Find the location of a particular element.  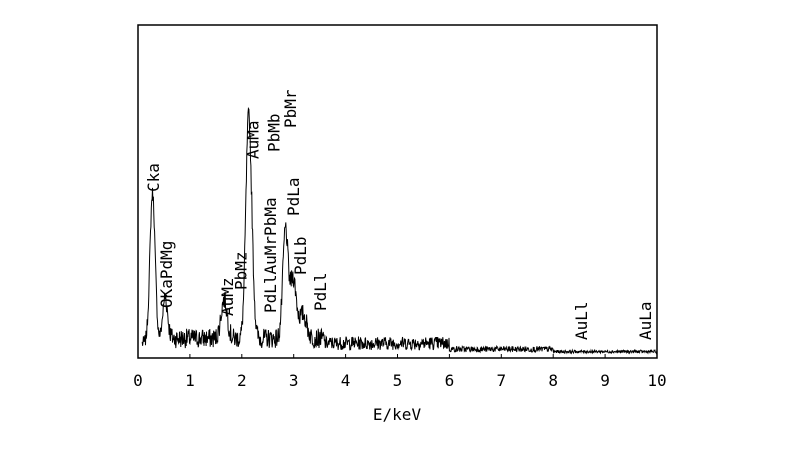

x-tick-label: 10 is located at coordinates (656, 380).